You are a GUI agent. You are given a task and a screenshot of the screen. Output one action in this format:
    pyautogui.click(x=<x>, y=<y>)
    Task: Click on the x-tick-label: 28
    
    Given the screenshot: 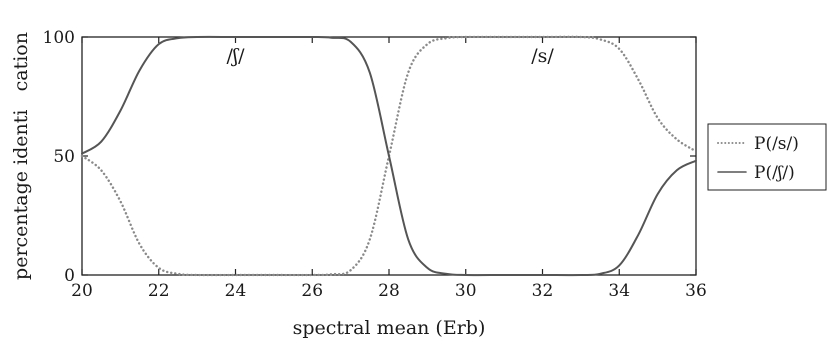 What is the action you would take?
    pyautogui.click(x=389, y=291)
    